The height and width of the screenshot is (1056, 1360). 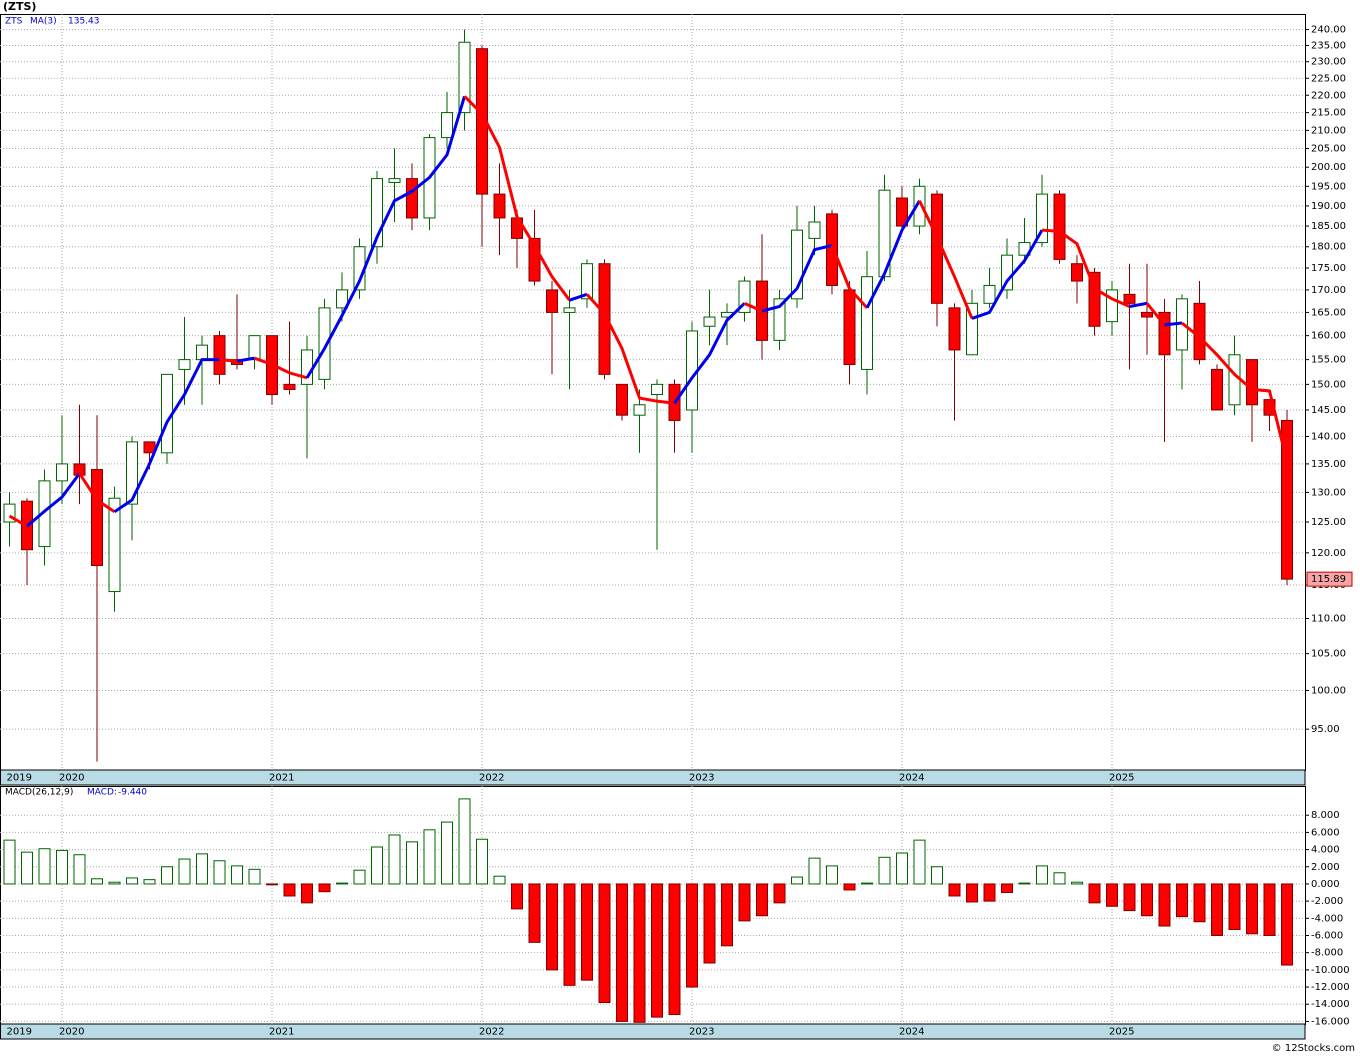 I want to click on x-axis-band, so click(x=653, y=1031).